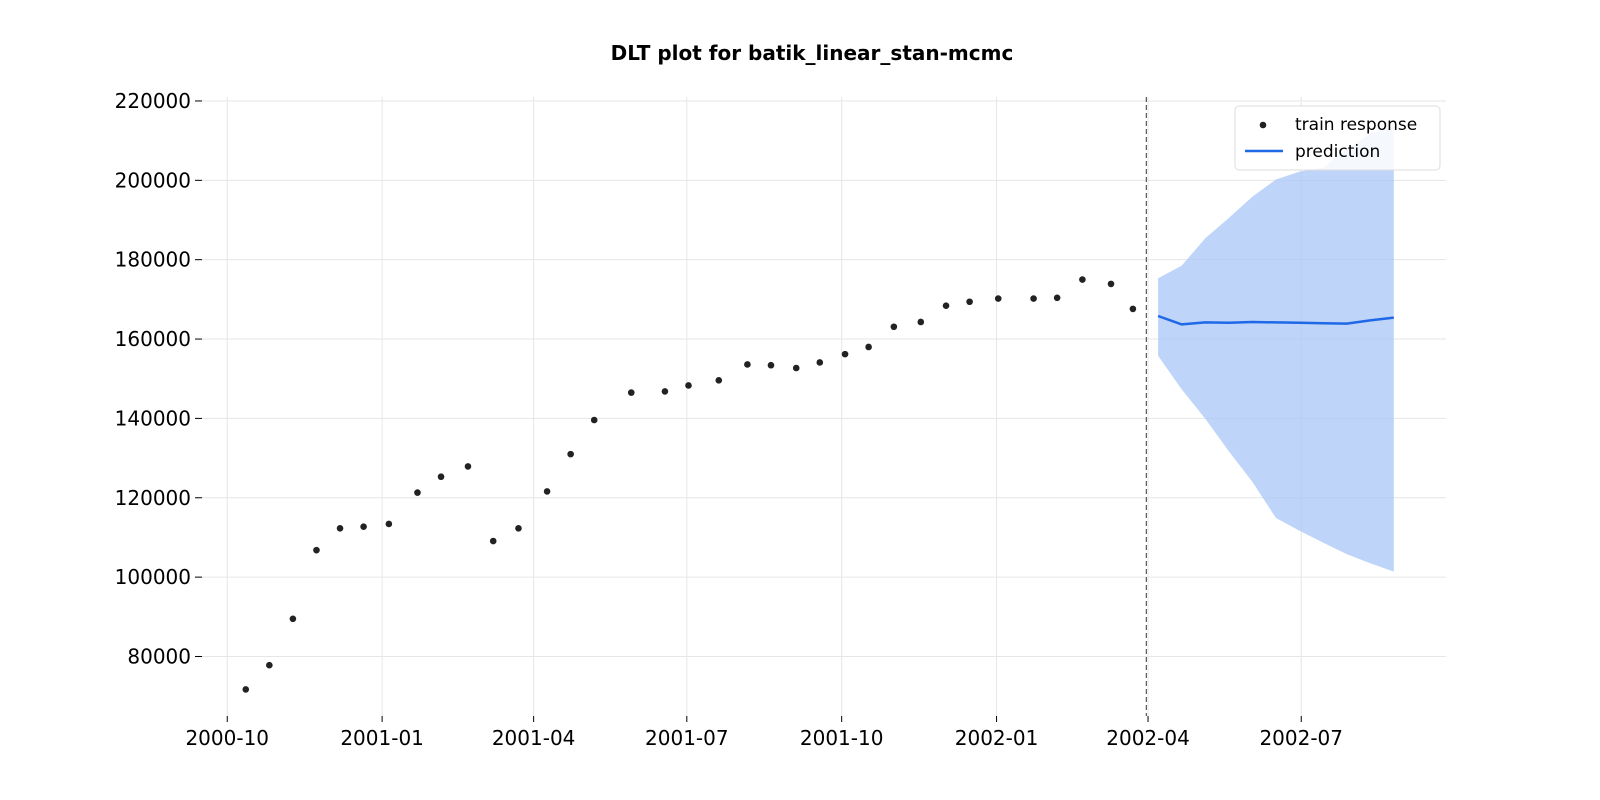  What do you see at coordinates (1301, 738) in the screenshot?
I see `x-tick-label: 2002-07` at bounding box center [1301, 738].